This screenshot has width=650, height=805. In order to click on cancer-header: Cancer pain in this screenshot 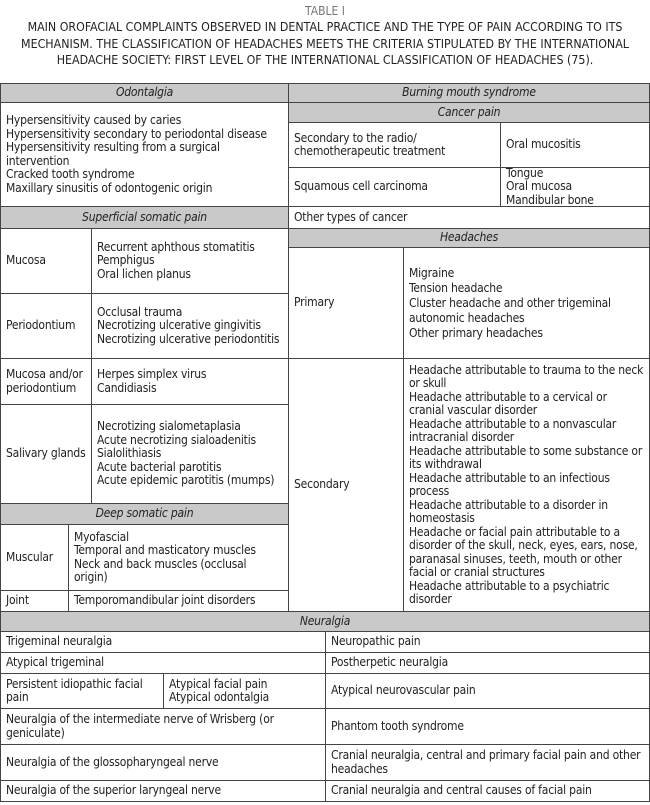, I will do `click(469, 112)`.